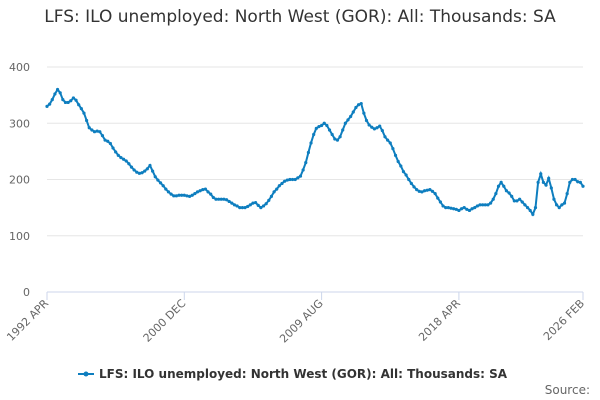 Image resolution: width=600 pixels, height=400 pixels. Describe the element at coordinates (439, 320) in the screenshot. I see `x-tick-label: 2018 APR` at that location.